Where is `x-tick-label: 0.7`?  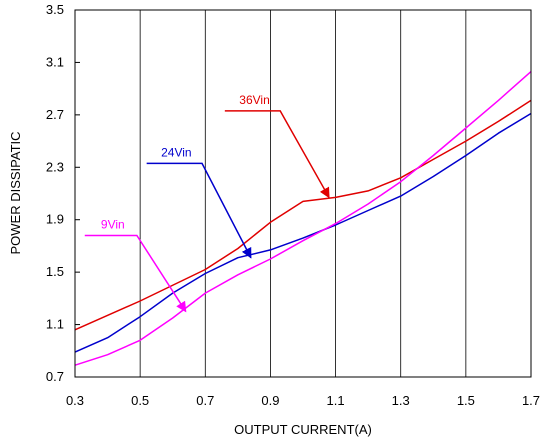 x-tick-label: 0.7 is located at coordinates (205, 400).